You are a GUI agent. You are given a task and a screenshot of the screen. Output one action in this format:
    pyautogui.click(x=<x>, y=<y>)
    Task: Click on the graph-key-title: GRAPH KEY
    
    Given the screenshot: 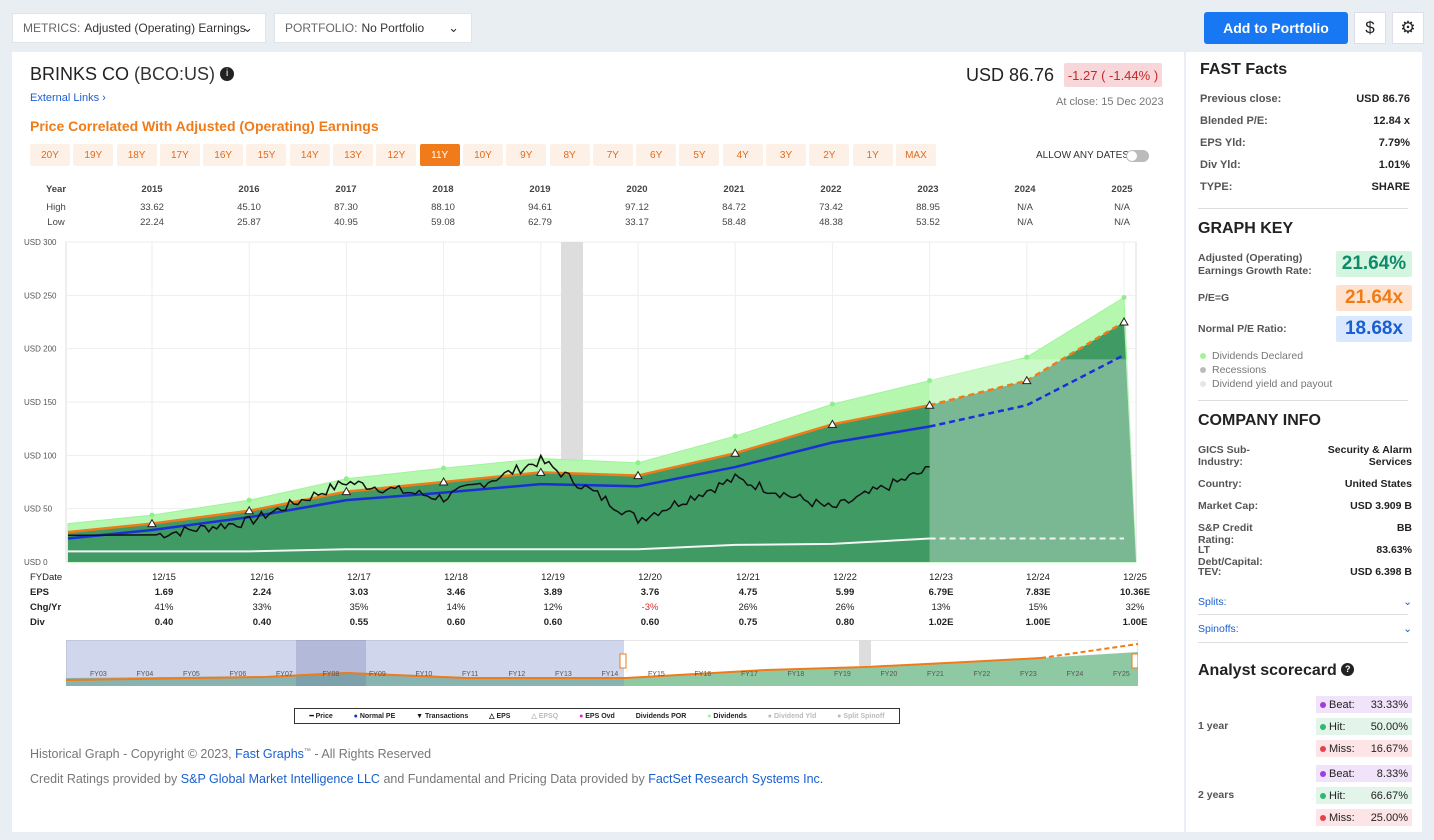 What is the action you would take?
    pyautogui.click(x=1246, y=228)
    